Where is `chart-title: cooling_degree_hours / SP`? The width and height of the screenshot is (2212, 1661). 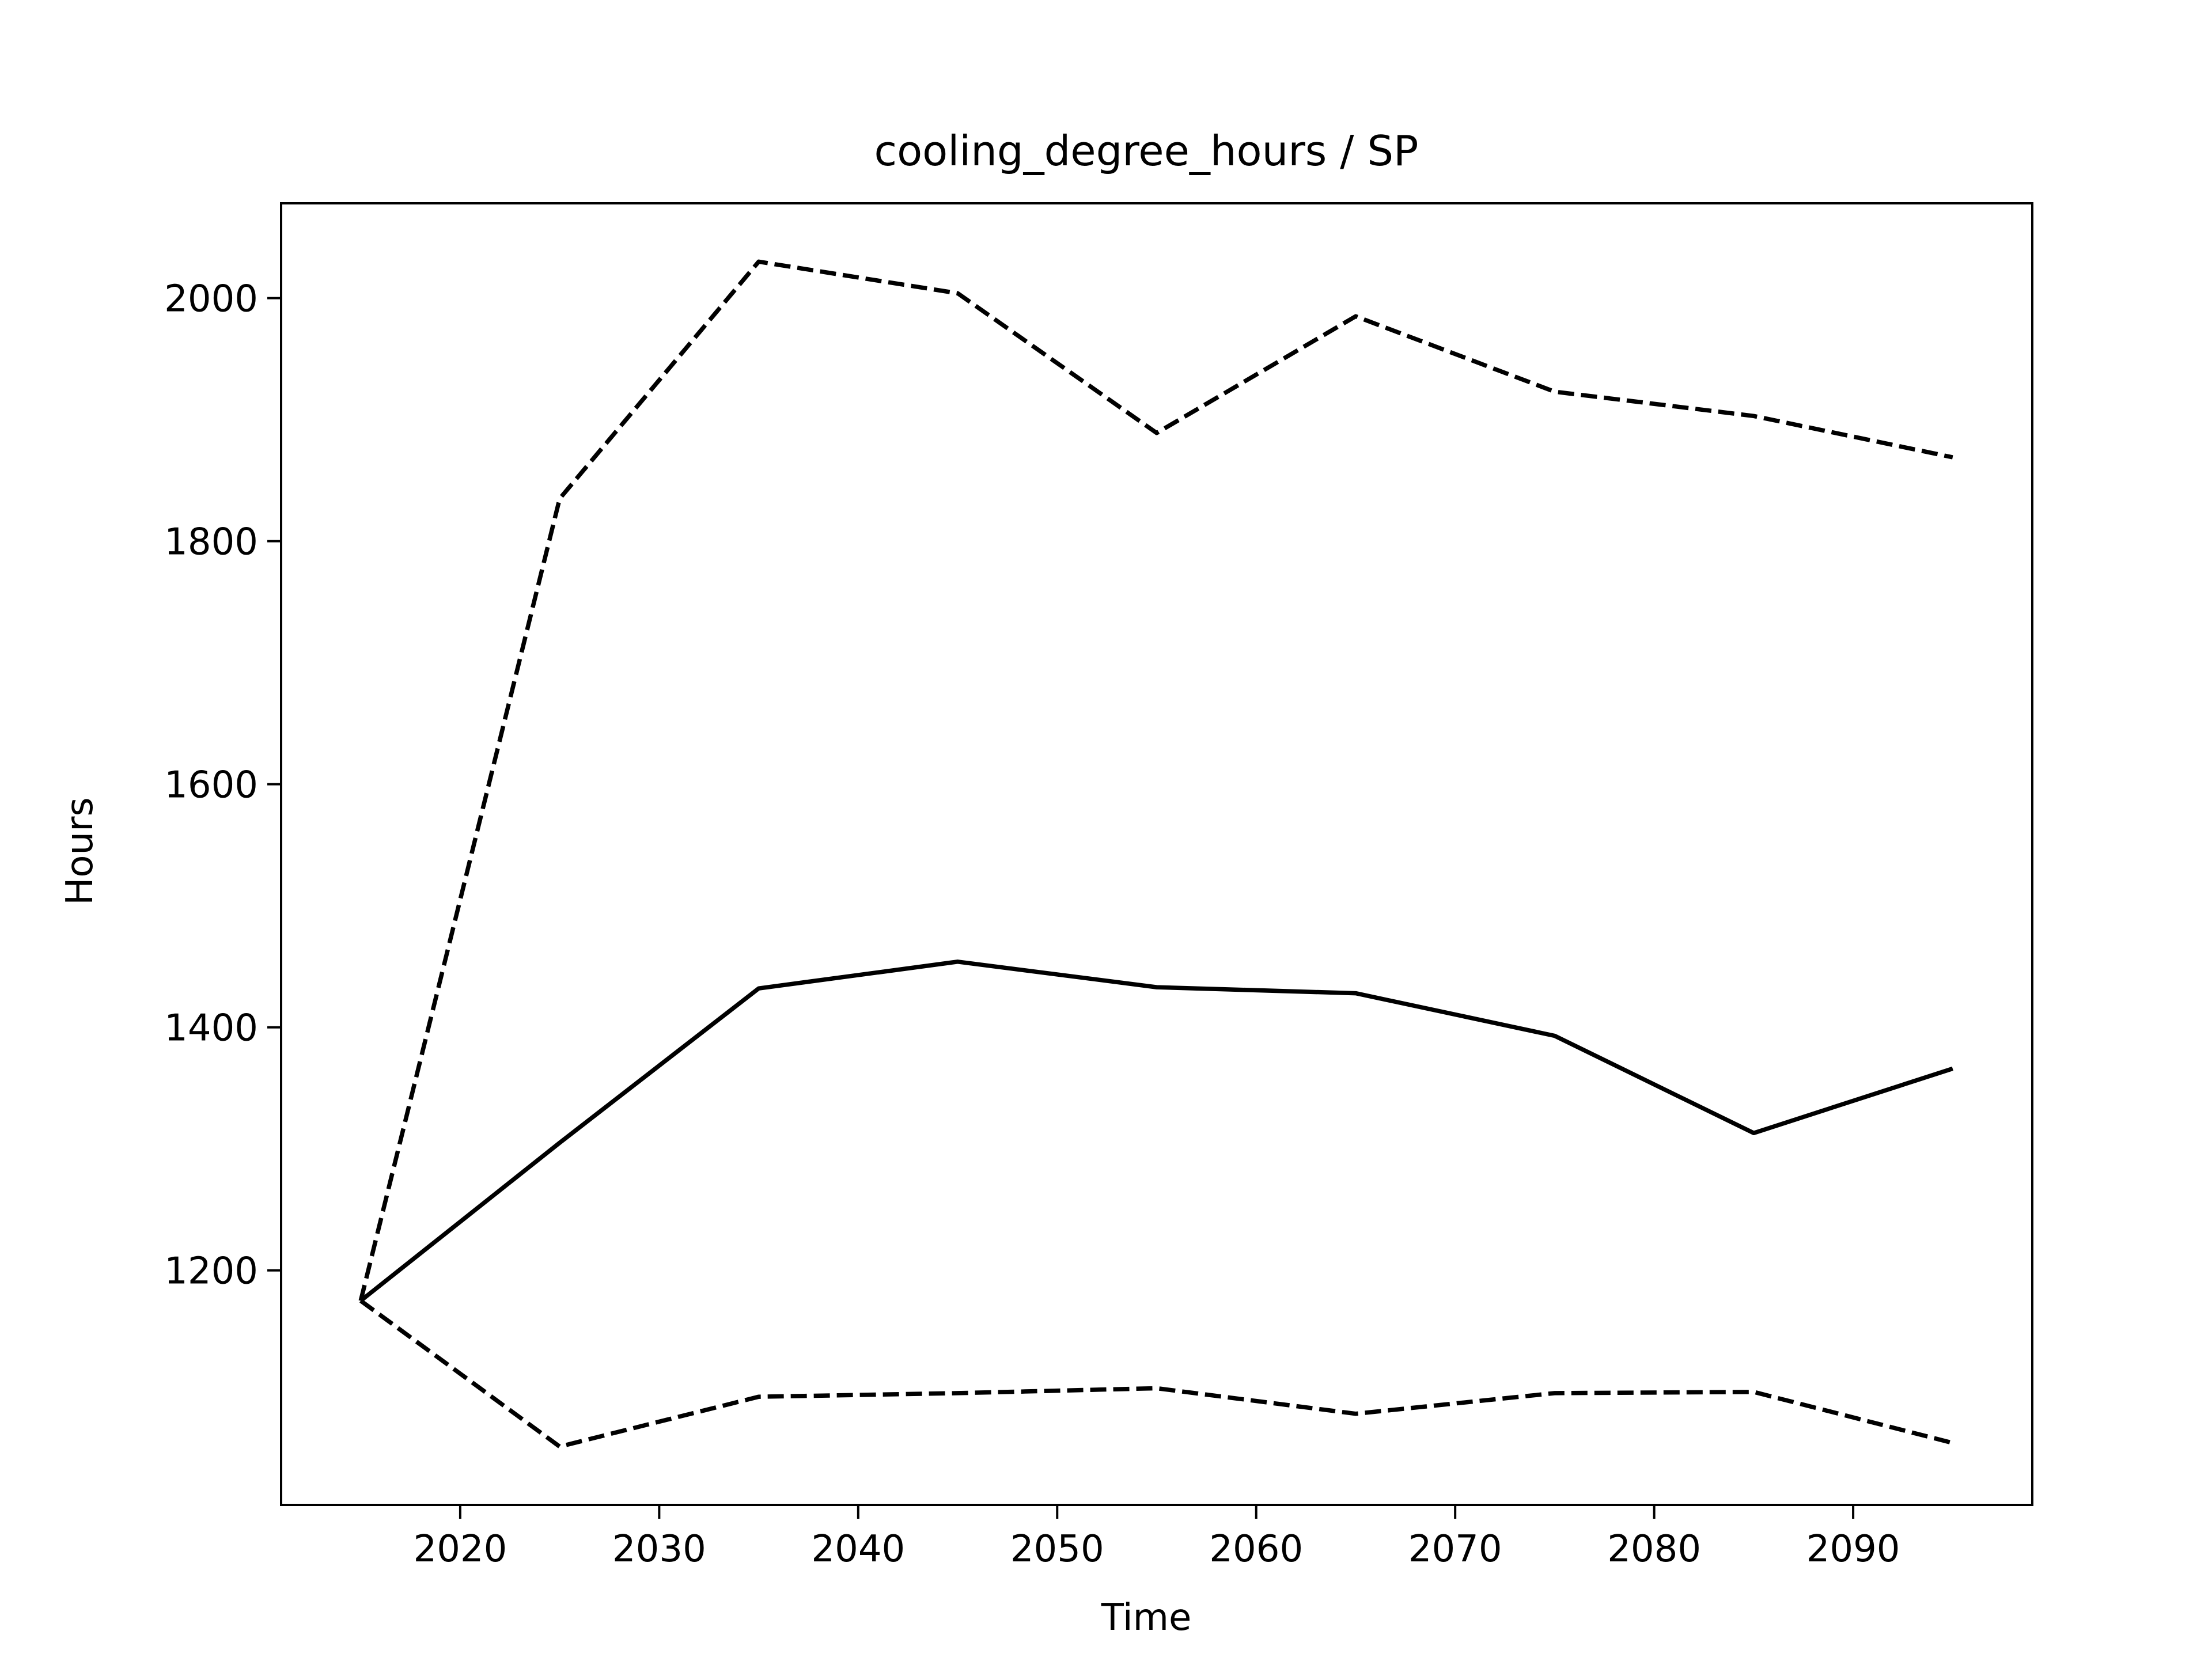 chart-title: cooling_degree_hours / SP is located at coordinates (1146, 151).